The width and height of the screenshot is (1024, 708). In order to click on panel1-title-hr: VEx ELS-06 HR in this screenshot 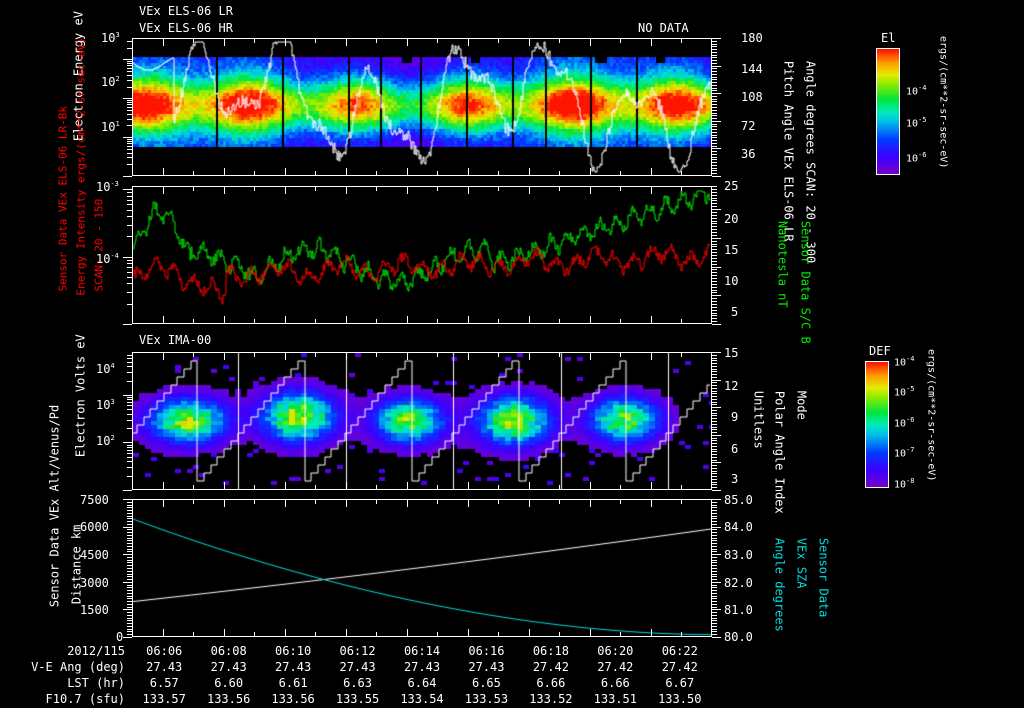, I will do `click(186, 28)`.